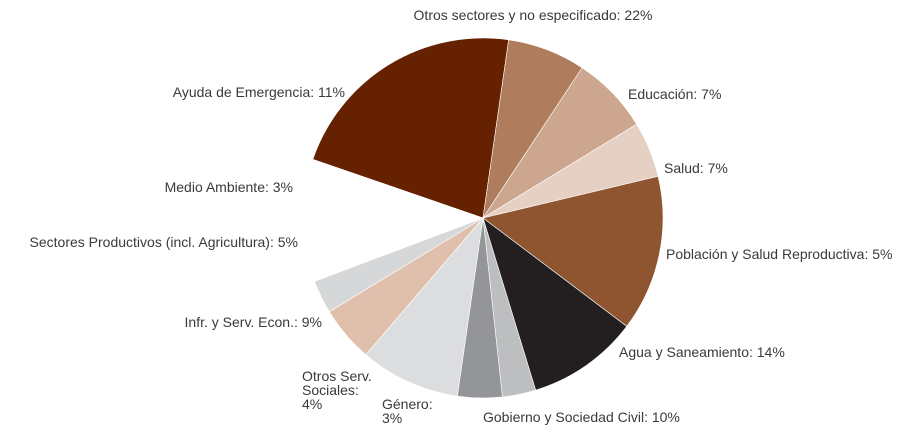 This screenshot has width=907, height=428. Describe the element at coordinates (533, 15) in the screenshot. I see `slice-label-otros-sectores-y-no-especificado: Otros sectores y no especificado: 22%` at that location.